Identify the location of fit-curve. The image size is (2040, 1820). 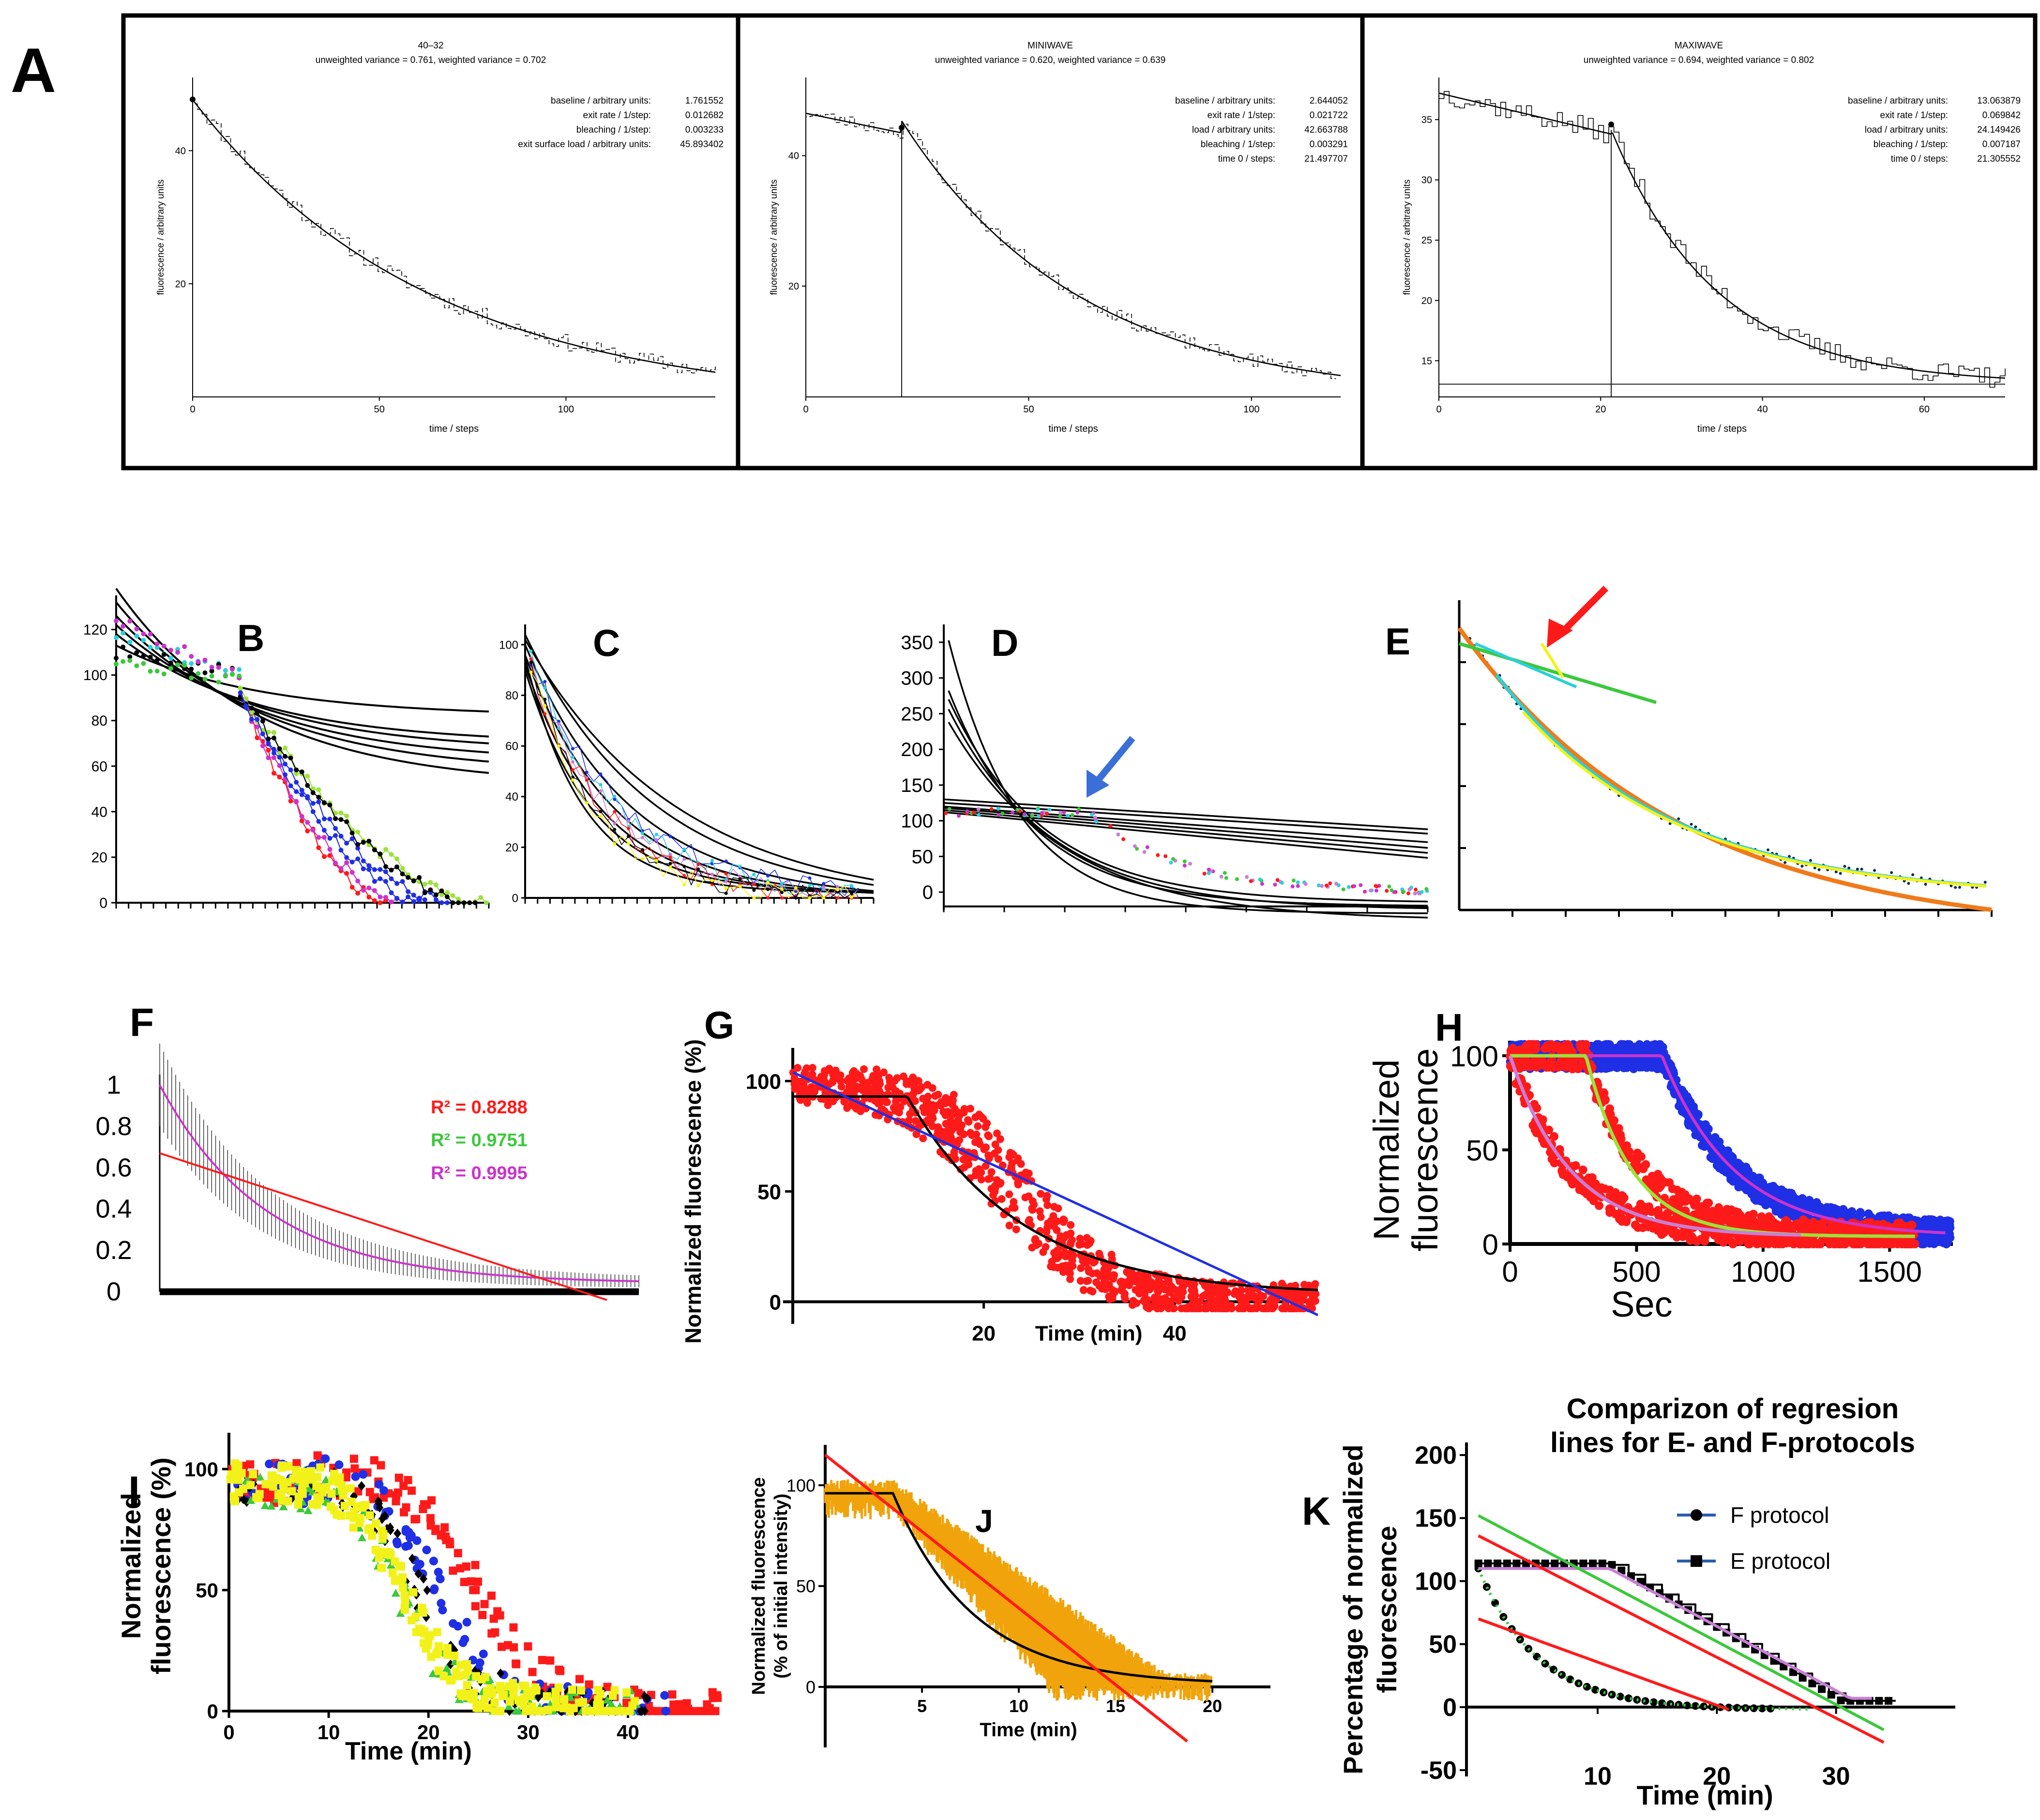
(699, 768).